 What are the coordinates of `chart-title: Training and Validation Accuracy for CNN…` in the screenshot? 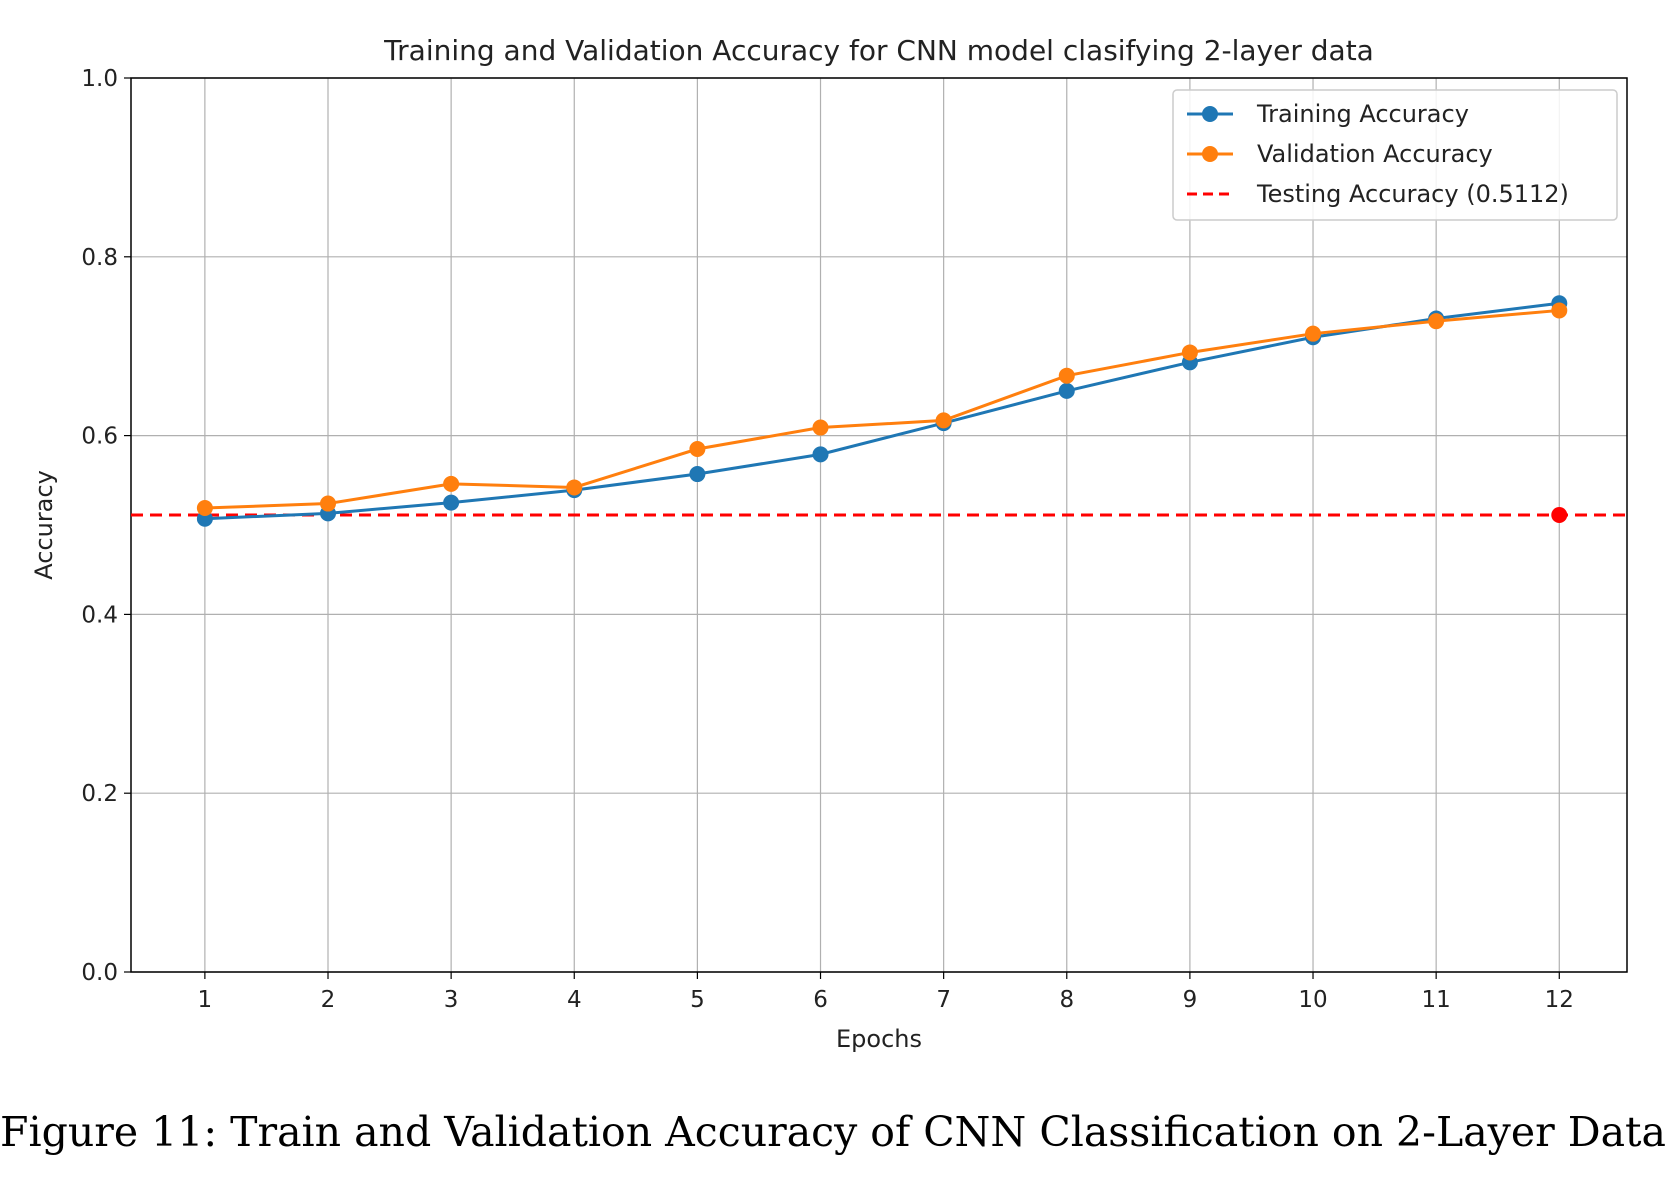 It's located at (878, 50).